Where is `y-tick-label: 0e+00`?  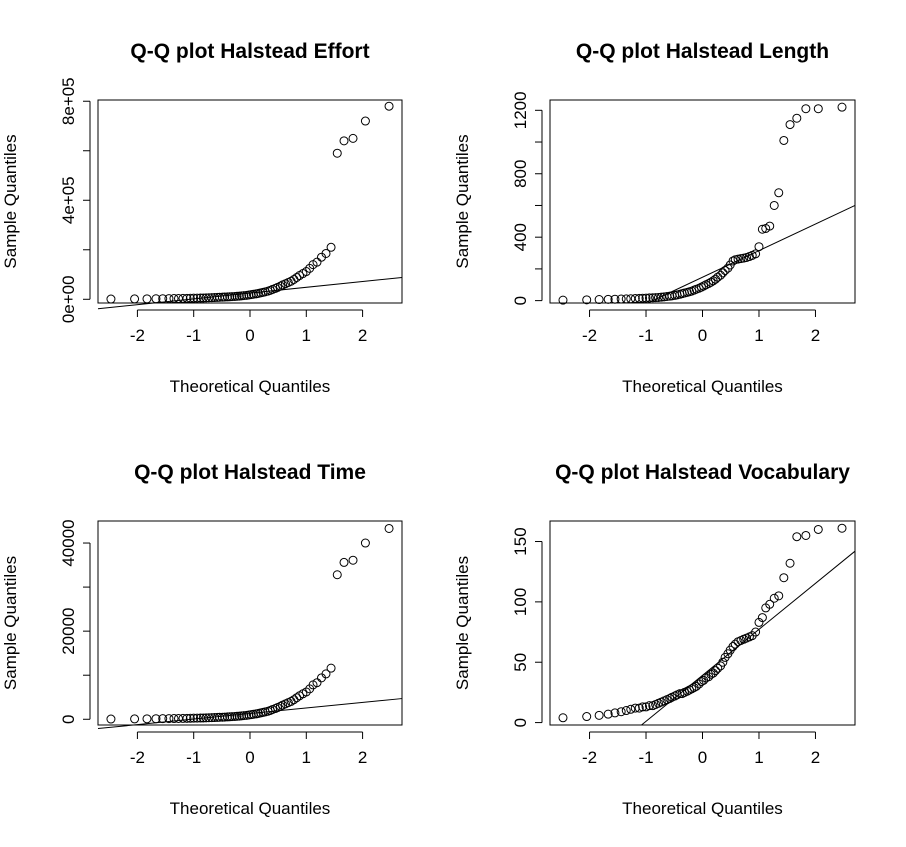 y-tick-label: 0e+00 is located at coordinates (68, 299).